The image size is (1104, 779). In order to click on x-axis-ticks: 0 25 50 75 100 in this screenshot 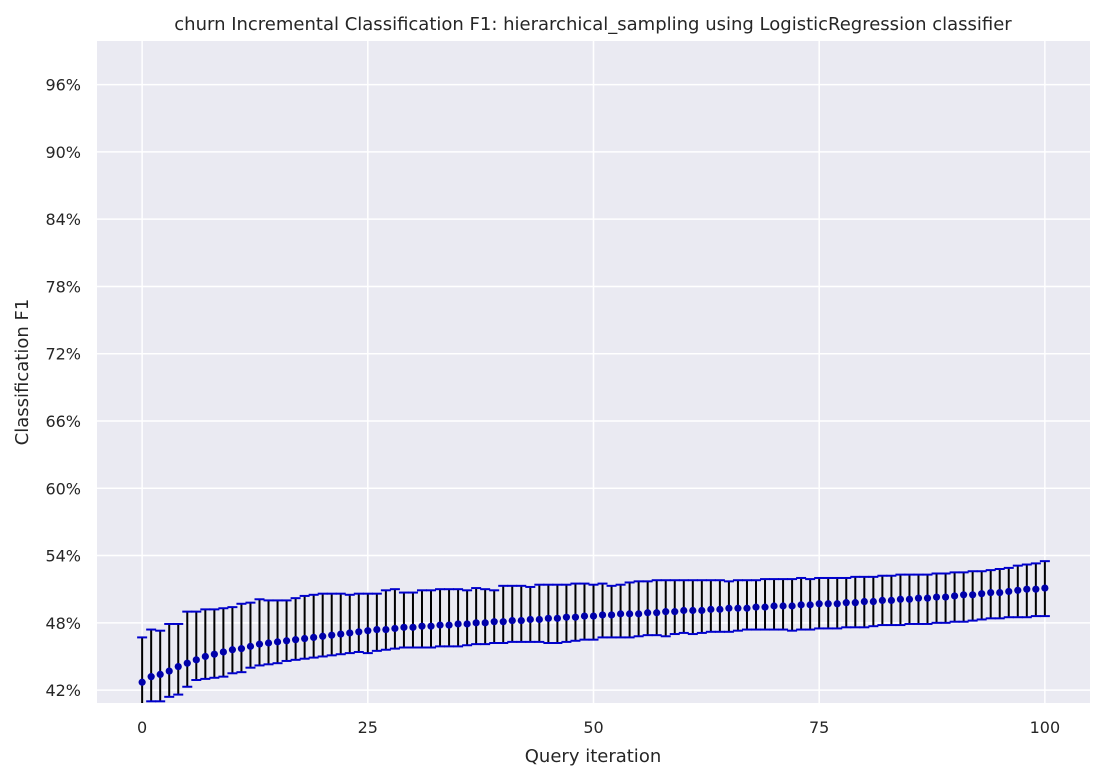, I will do `click(598, 727)`.